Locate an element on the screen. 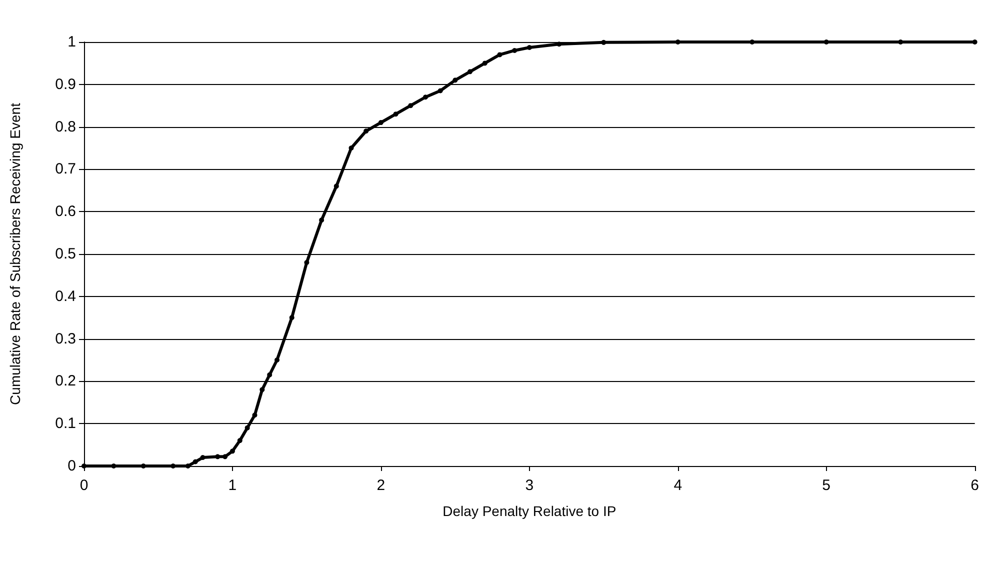 This screenshot has height=576, width=982. y-tick-label: 0.5 is located at coordinates (65, 254).